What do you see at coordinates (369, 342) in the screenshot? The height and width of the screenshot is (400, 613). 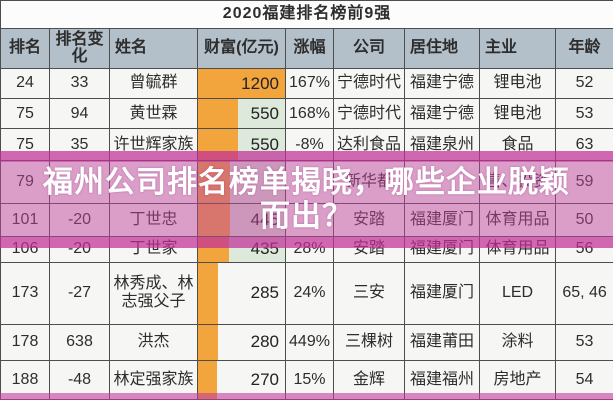 I see `cell-company: 三棵树` at bounding box center [369, 342].